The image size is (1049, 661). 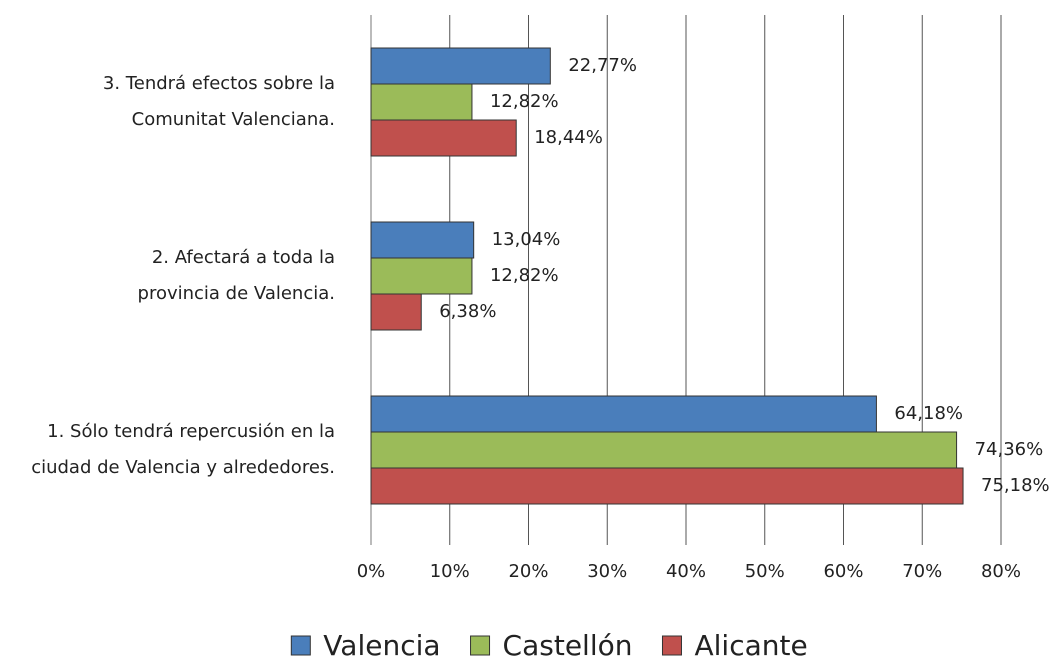 What do you see at coordinates (928, 413) in the screenshot?
I see `value-label: 64,18%` at bounding box center [928, 413].